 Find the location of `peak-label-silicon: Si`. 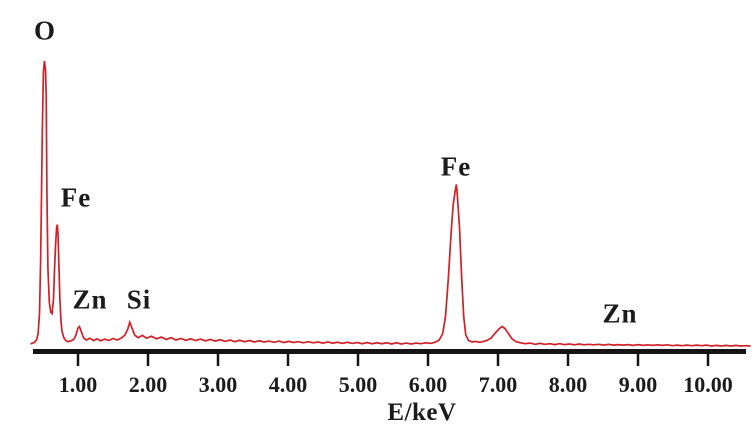

peak-label-silicon: Si is located at coordinates (139, 299).